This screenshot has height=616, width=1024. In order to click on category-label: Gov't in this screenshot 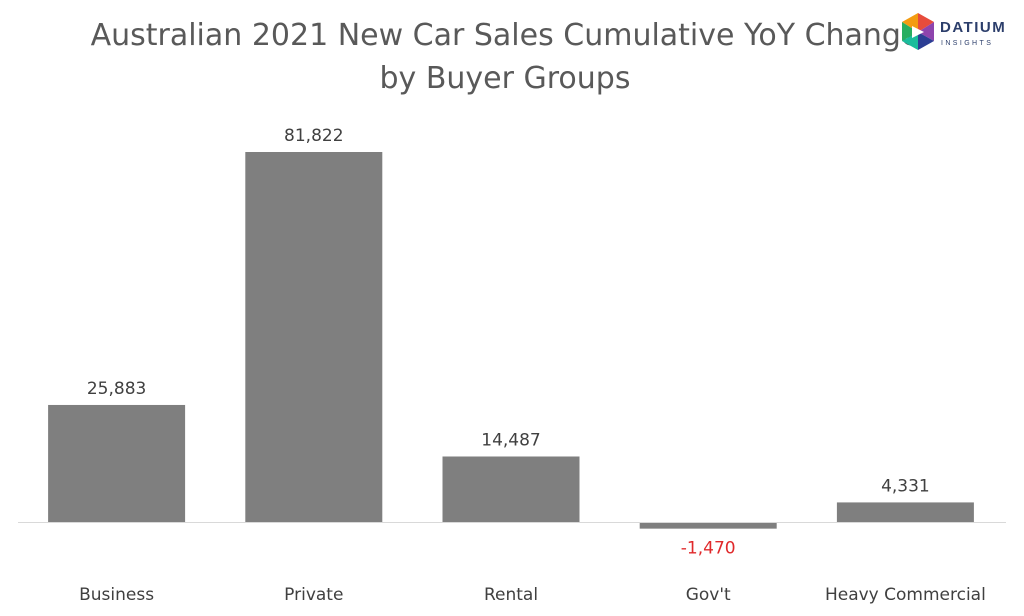, I will do `click(708, 595)`.